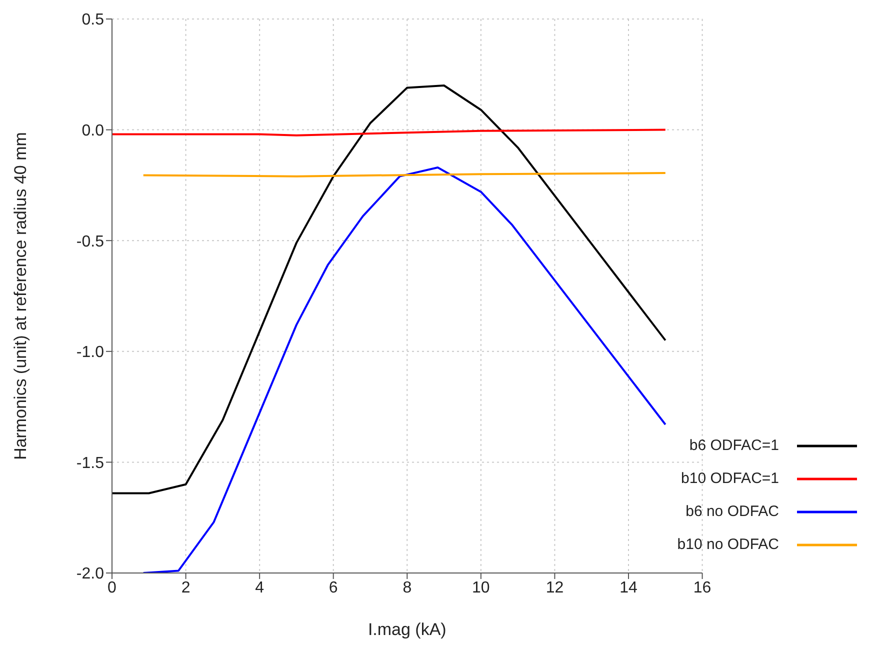 The width and height of the screenshot is (893, 659). What do you see at coordinates (93, 20) in the screenshot?
I see `y-tick-label: 0.5` at bounding box center [93, 20].